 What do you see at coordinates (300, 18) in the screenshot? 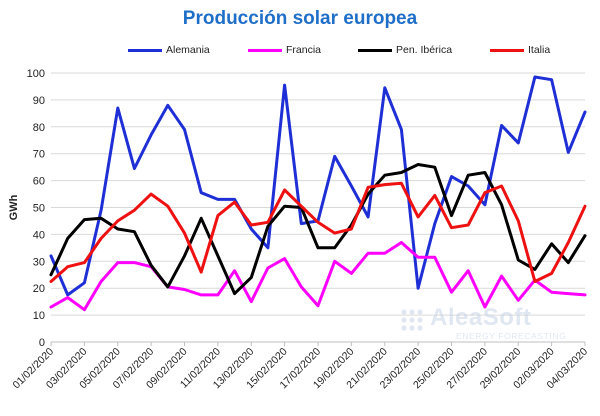
I see `chart-title: Producción solar europea` at bounding box center [300, 18].